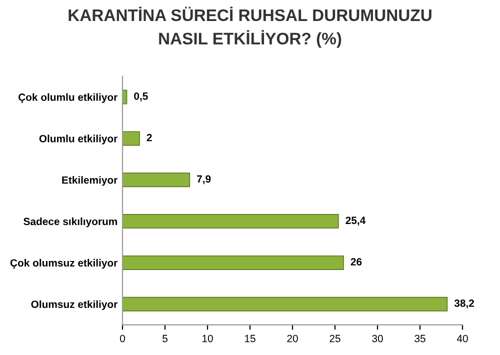  I want to click on data-label: 25,4, so click(356, 221).